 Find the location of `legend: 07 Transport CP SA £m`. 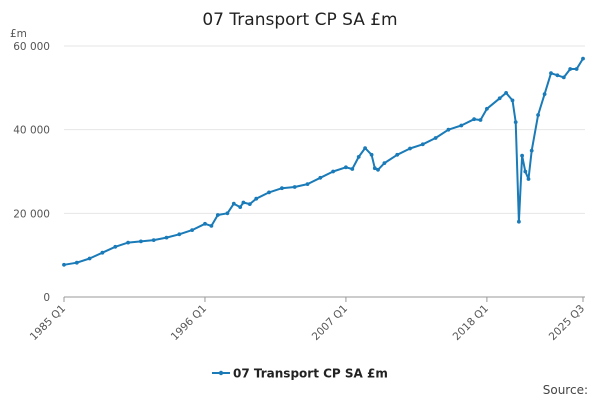

legend: 07 Transport CP SA £m is located at coordinates (300, 374).